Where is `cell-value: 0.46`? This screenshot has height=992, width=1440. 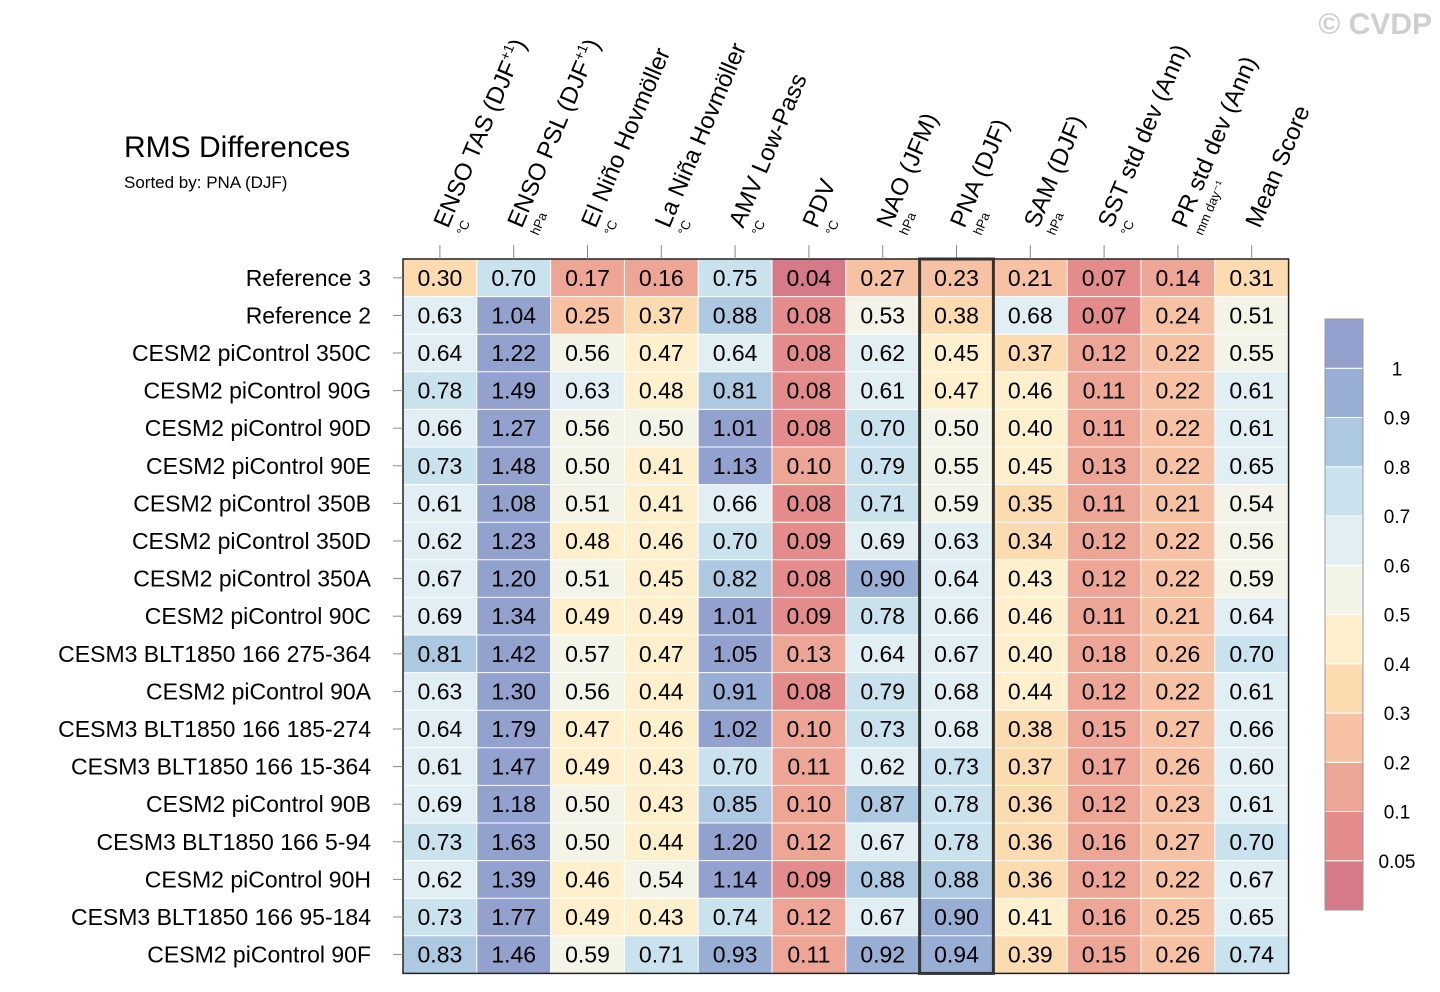 cell-value: 0.46 is located at coordinates (1030, 391).